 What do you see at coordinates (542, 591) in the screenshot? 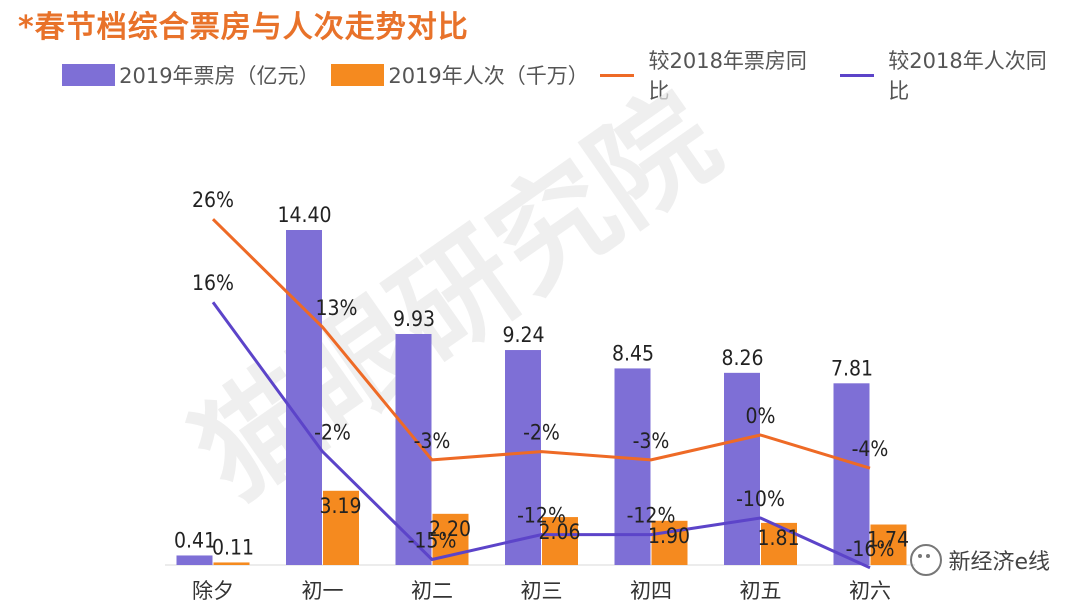
I see `x-tick-label-3: 初三` at bounding box center [542, 591].